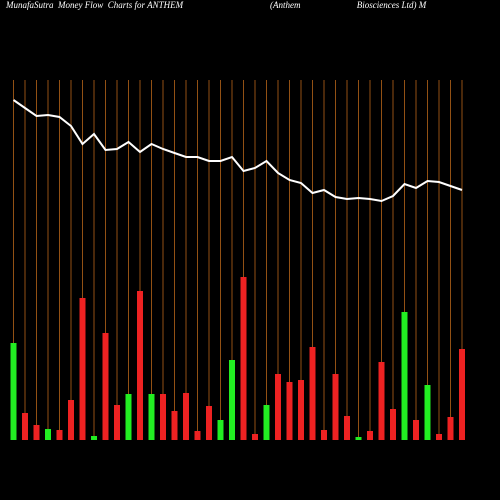 This screenshot has width=500, height=500. I want to click on chart-subtitle: (Anthem Biosciences Ltd) M, so click(348, 5).